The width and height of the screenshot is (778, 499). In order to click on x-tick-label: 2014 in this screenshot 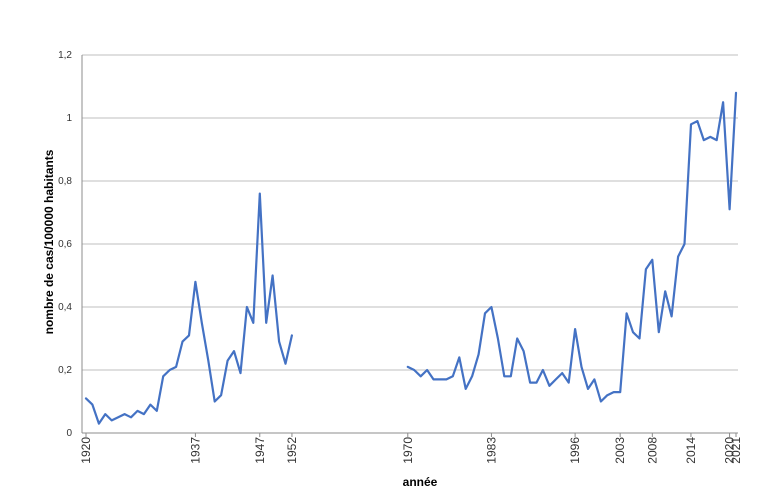, I will do `click(691, 450)`.